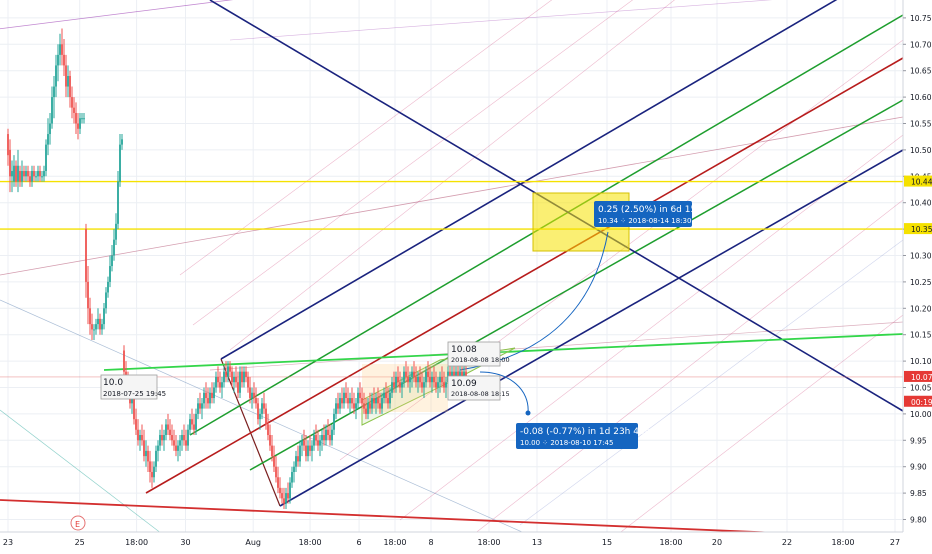 This screenshot has height=554, width=932. I want to click on price-label-text: 10.07, so click(921, 377).